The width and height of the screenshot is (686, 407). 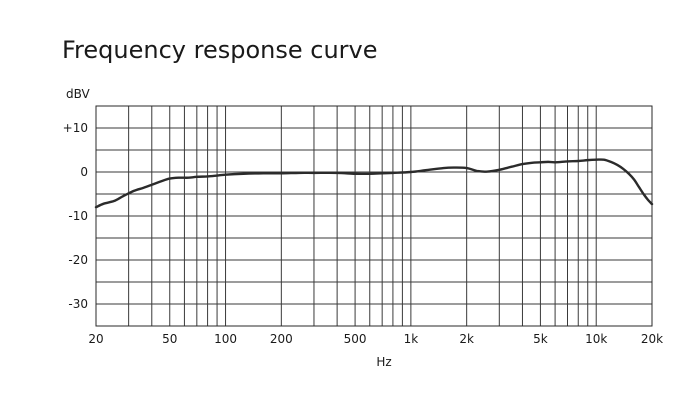 What do you see at coordinates (78, 260) in the screenshot?
I see `y-tick-label: -20` at bounding box center [78, 260].